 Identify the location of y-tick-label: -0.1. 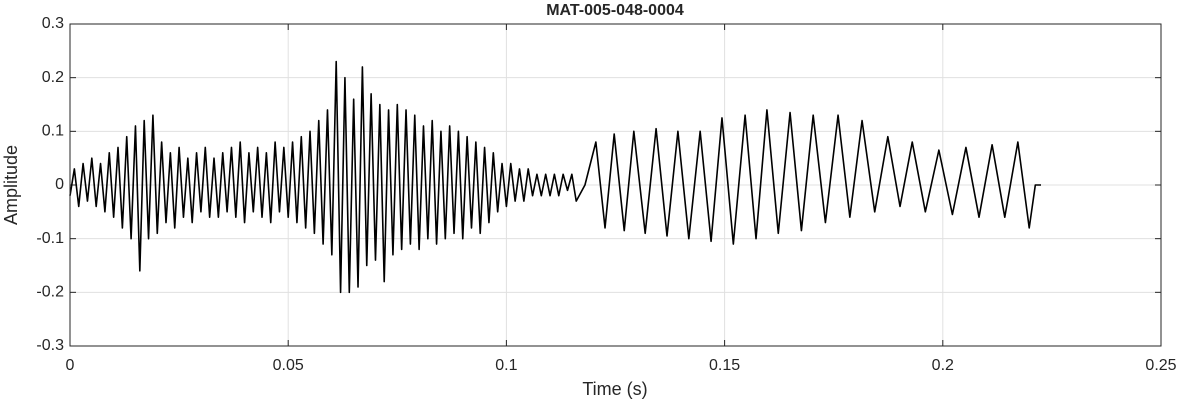
(50, 238).